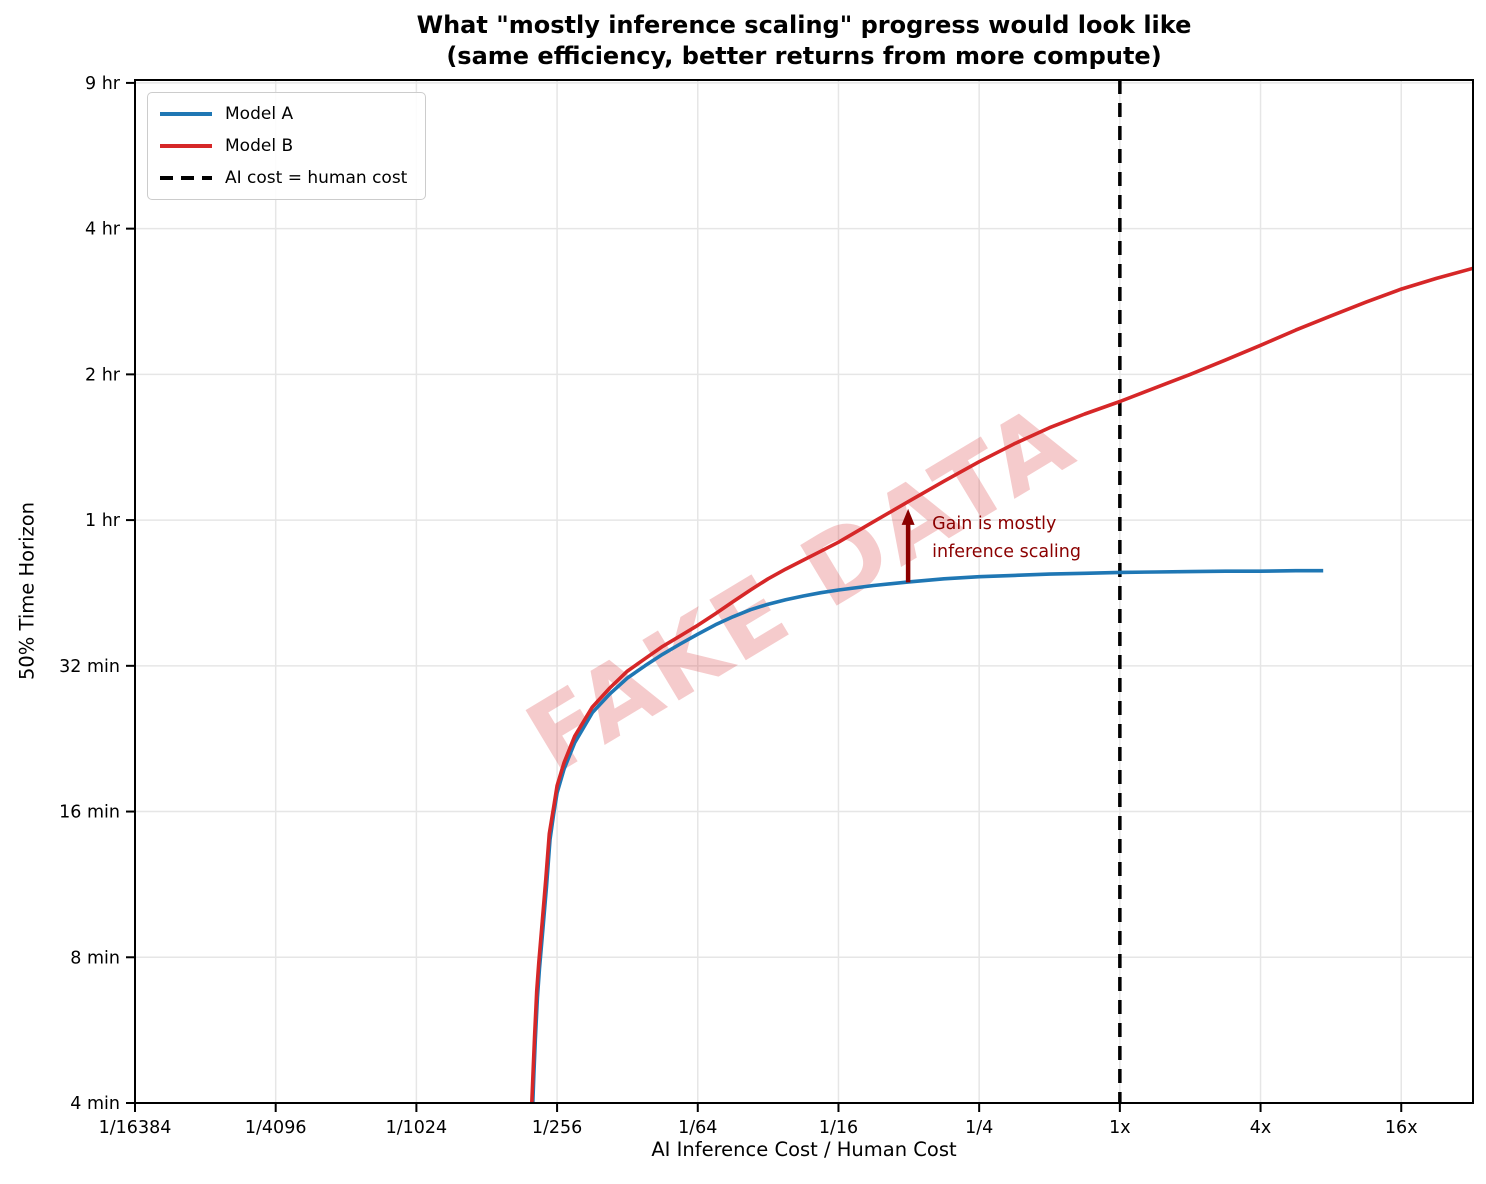 This screenshot has width=1486, height=1184. What do you see at coordinates (103, 230) in the screenshot?
I see `y-tick-label: 4 hr` at bounding box center [103, 230].